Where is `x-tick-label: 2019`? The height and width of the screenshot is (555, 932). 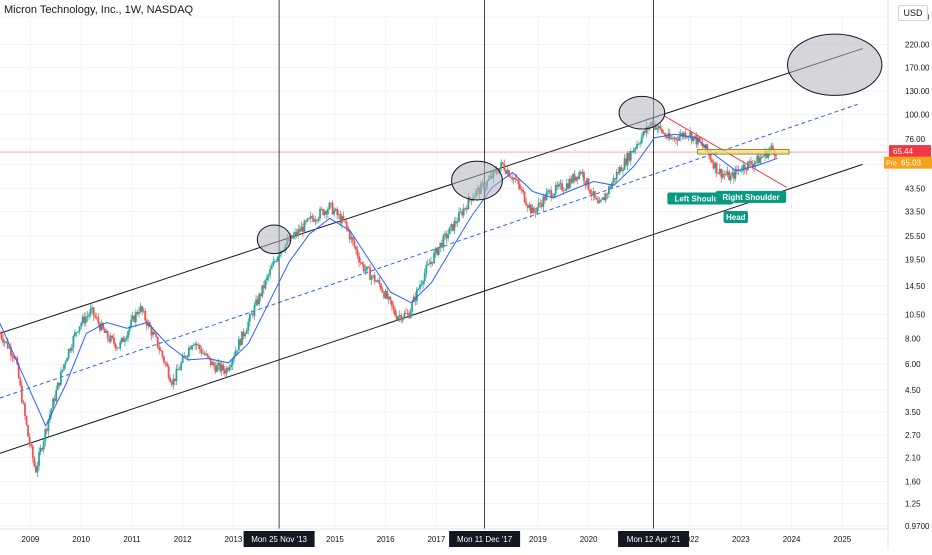 x-tick-label: 2019 is located at coordinates (538, 539).